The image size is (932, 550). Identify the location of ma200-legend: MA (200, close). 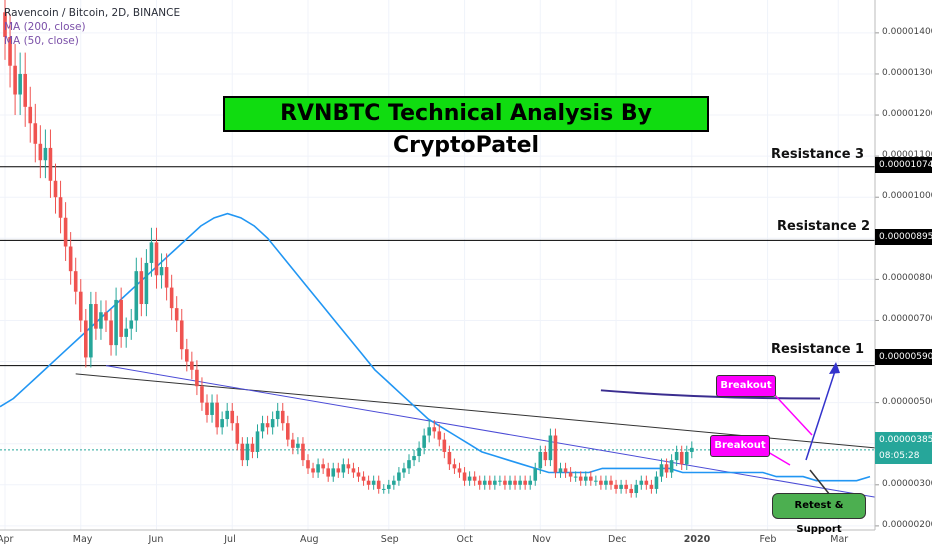
(45, 27).